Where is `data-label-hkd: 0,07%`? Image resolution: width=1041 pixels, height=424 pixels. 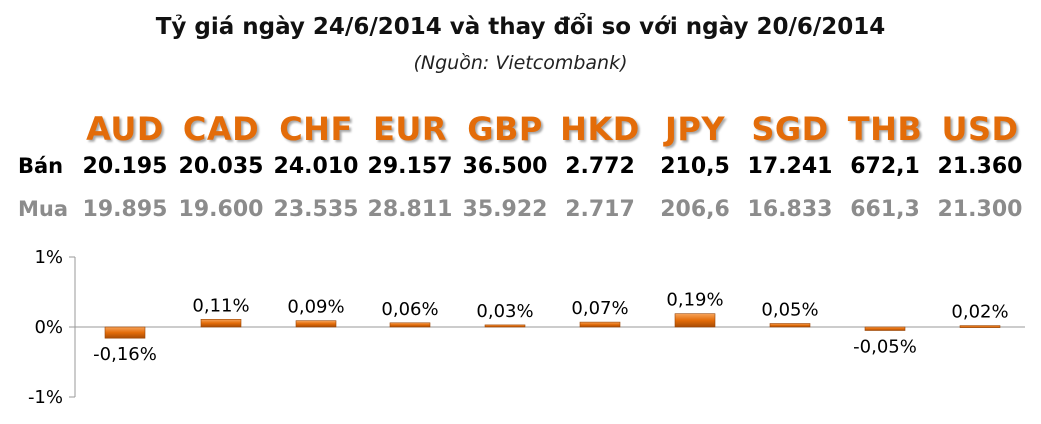
data-label-hkd: 0,07% is located at coordinates (599, 308).